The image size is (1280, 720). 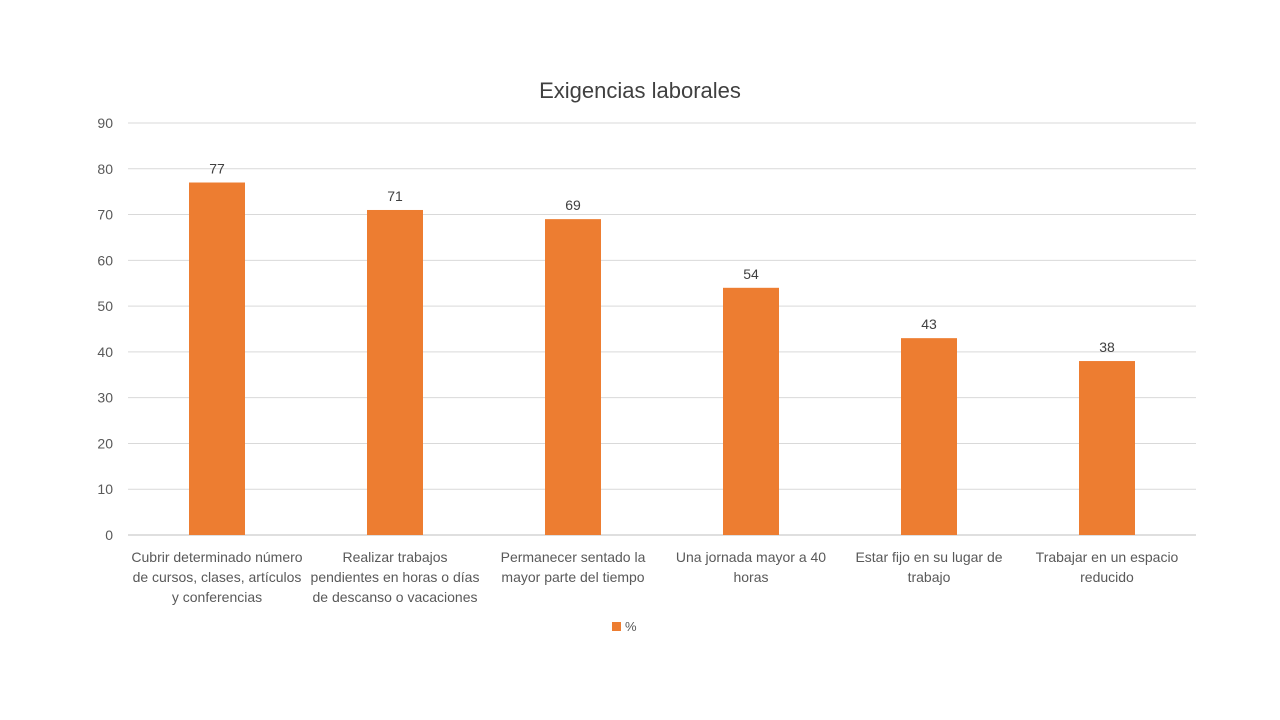 I want to click on data-label: 54, so click(x=751, y=274).